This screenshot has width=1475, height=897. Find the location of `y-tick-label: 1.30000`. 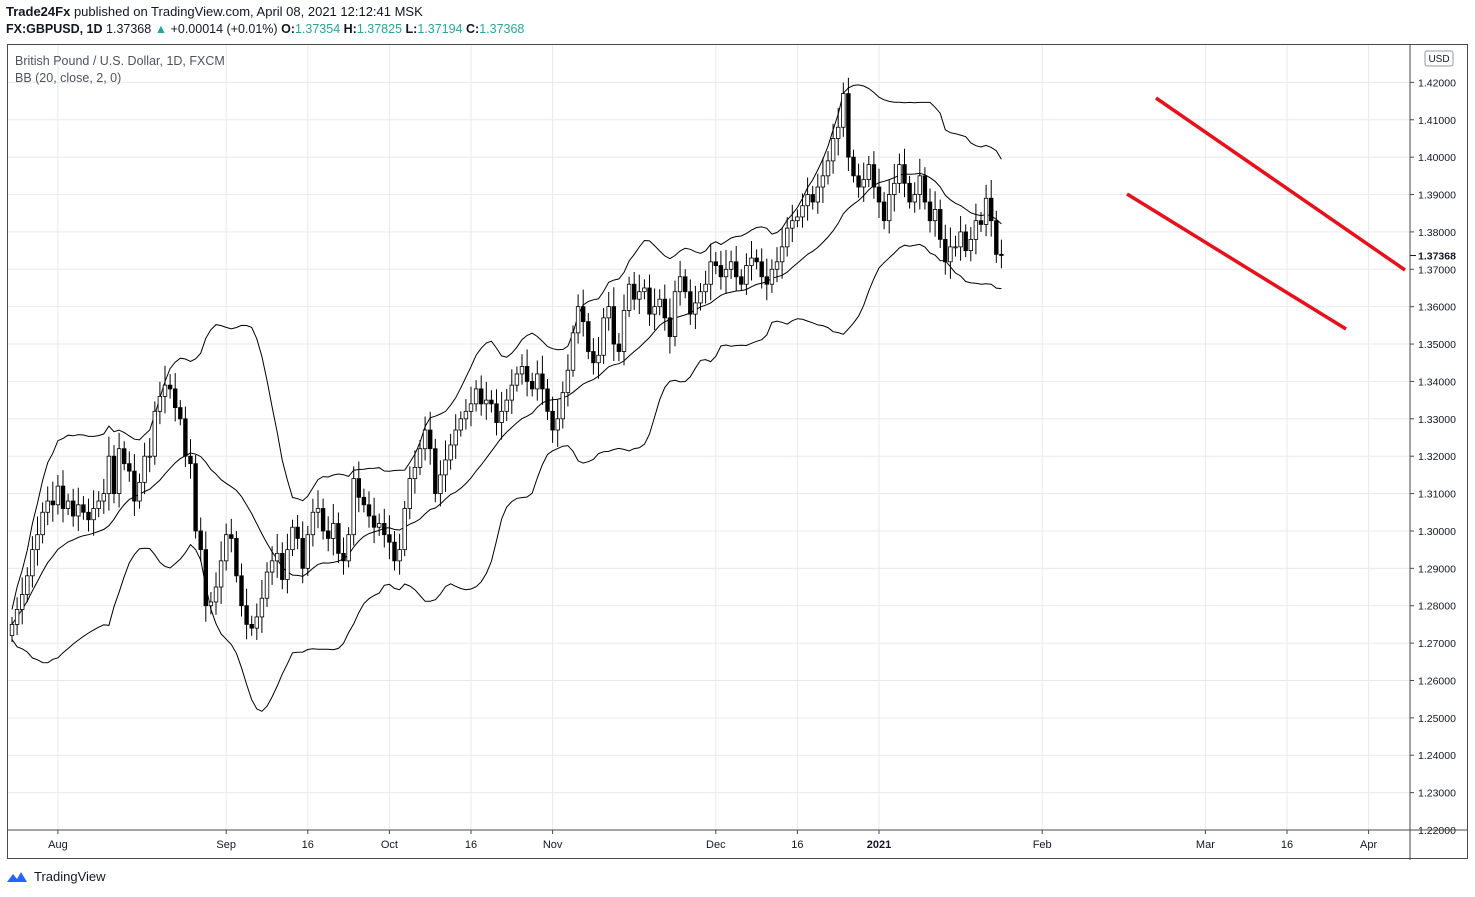

y-tick-label: 1.30000 is located at coordinates (1437, 532).